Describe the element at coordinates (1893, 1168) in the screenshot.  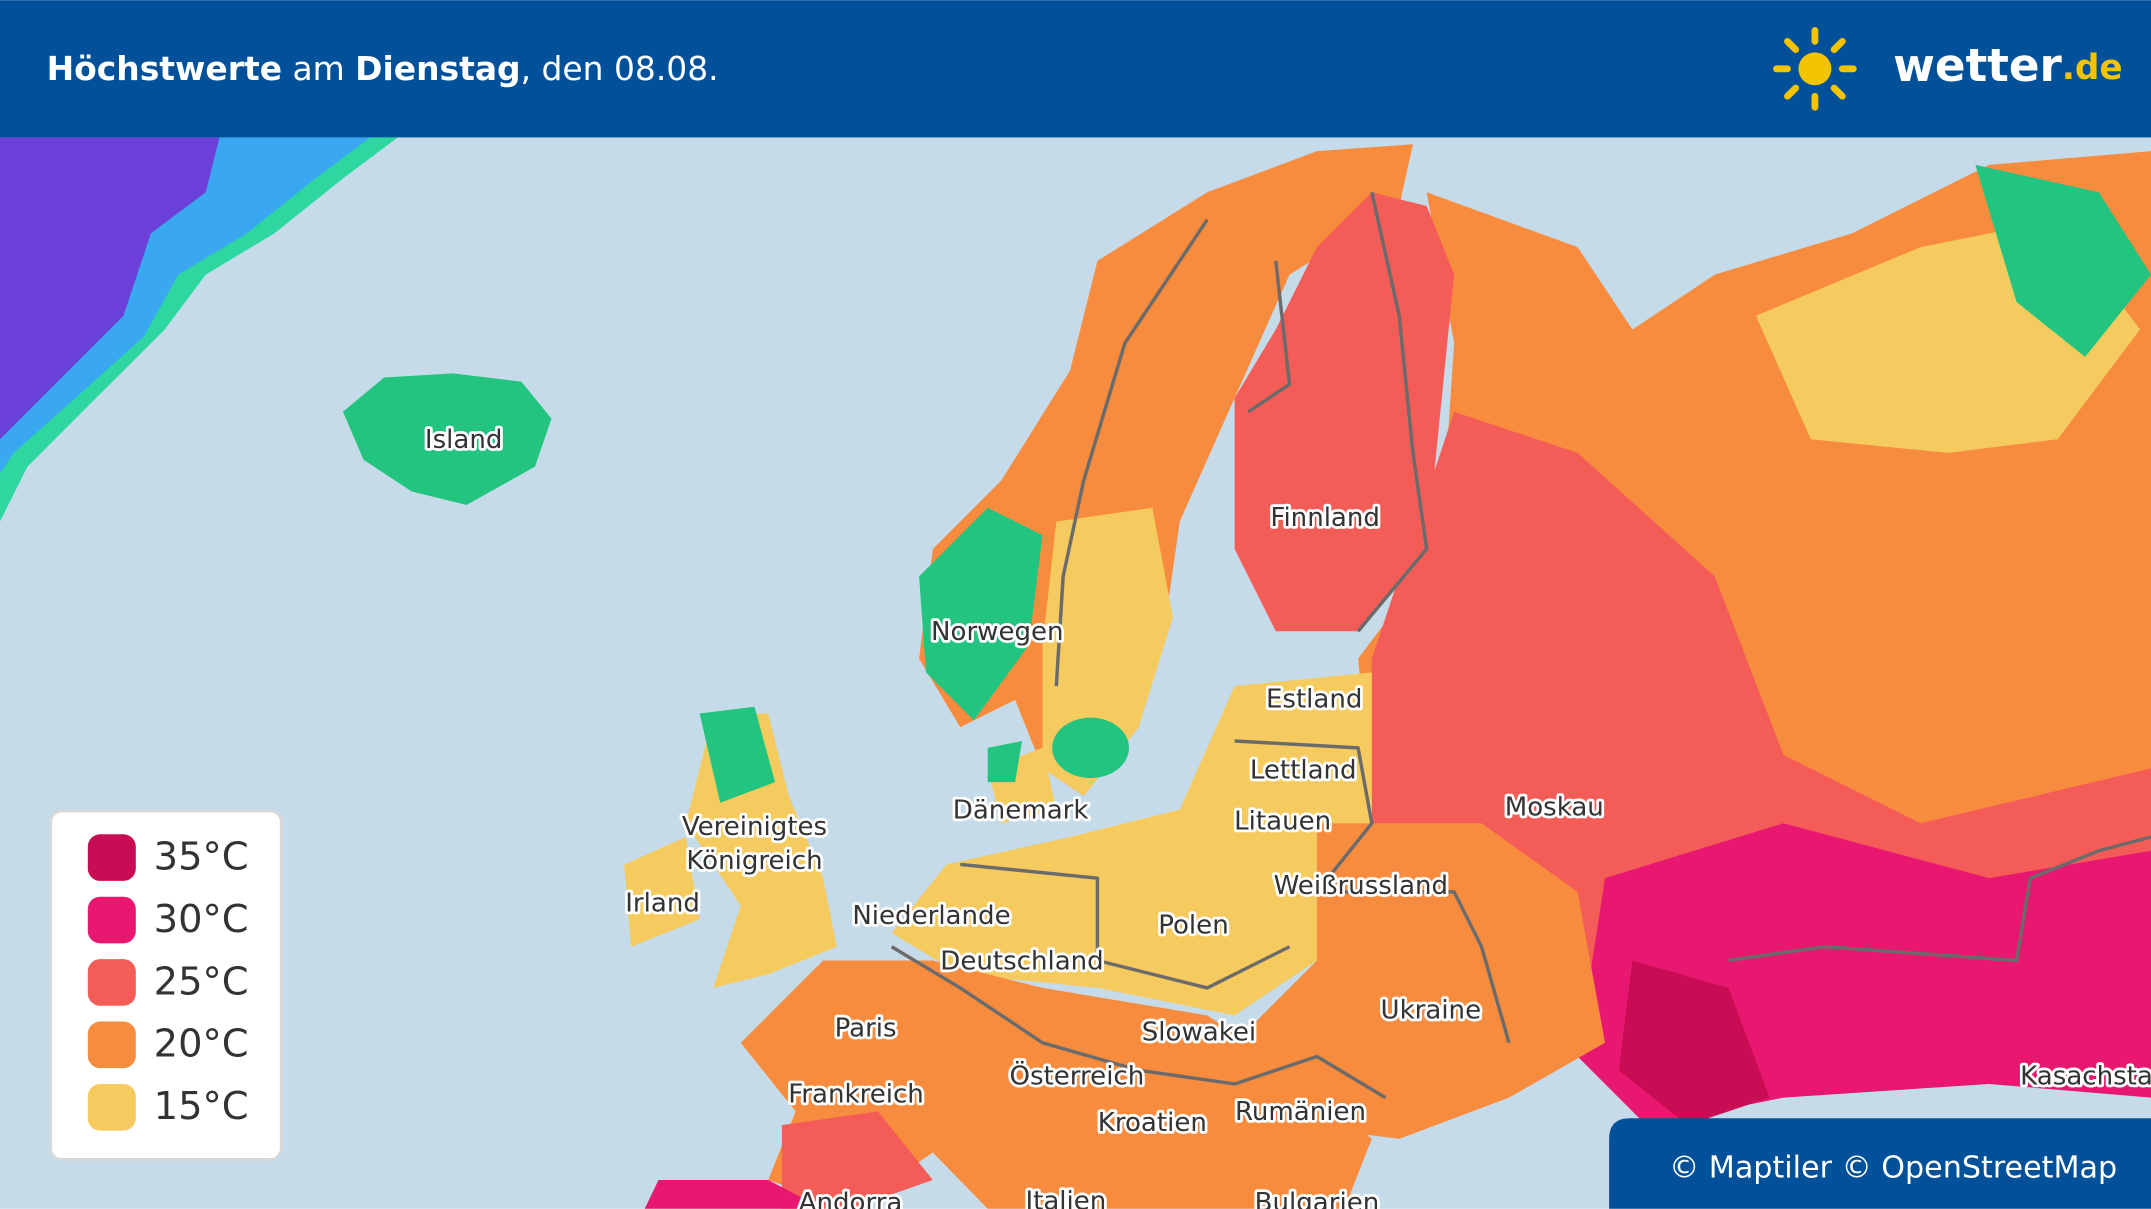
I see `copyright-text: © Maptiler © OpenStreetMap` at that location.